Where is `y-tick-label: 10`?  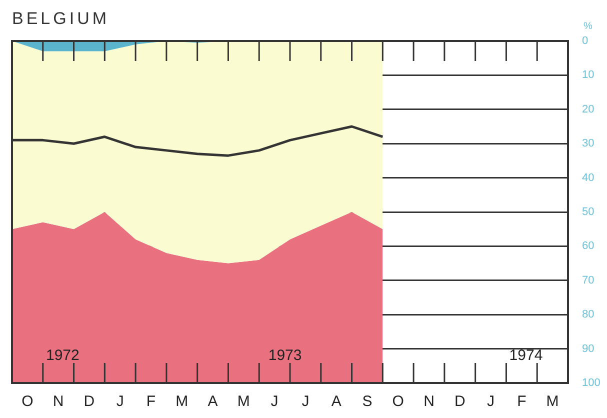 y-tick-label: 10 is located at coordinates (588, 75).